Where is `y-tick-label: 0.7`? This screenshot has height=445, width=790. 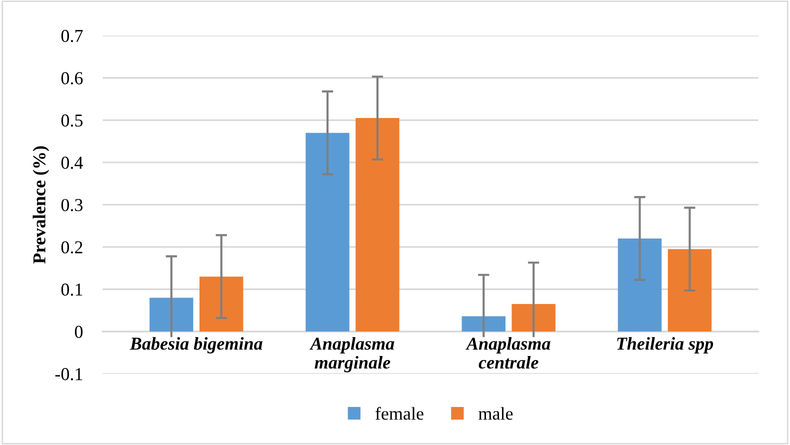
y-tick-label: 0.7 is located at coordinates (72, 36).